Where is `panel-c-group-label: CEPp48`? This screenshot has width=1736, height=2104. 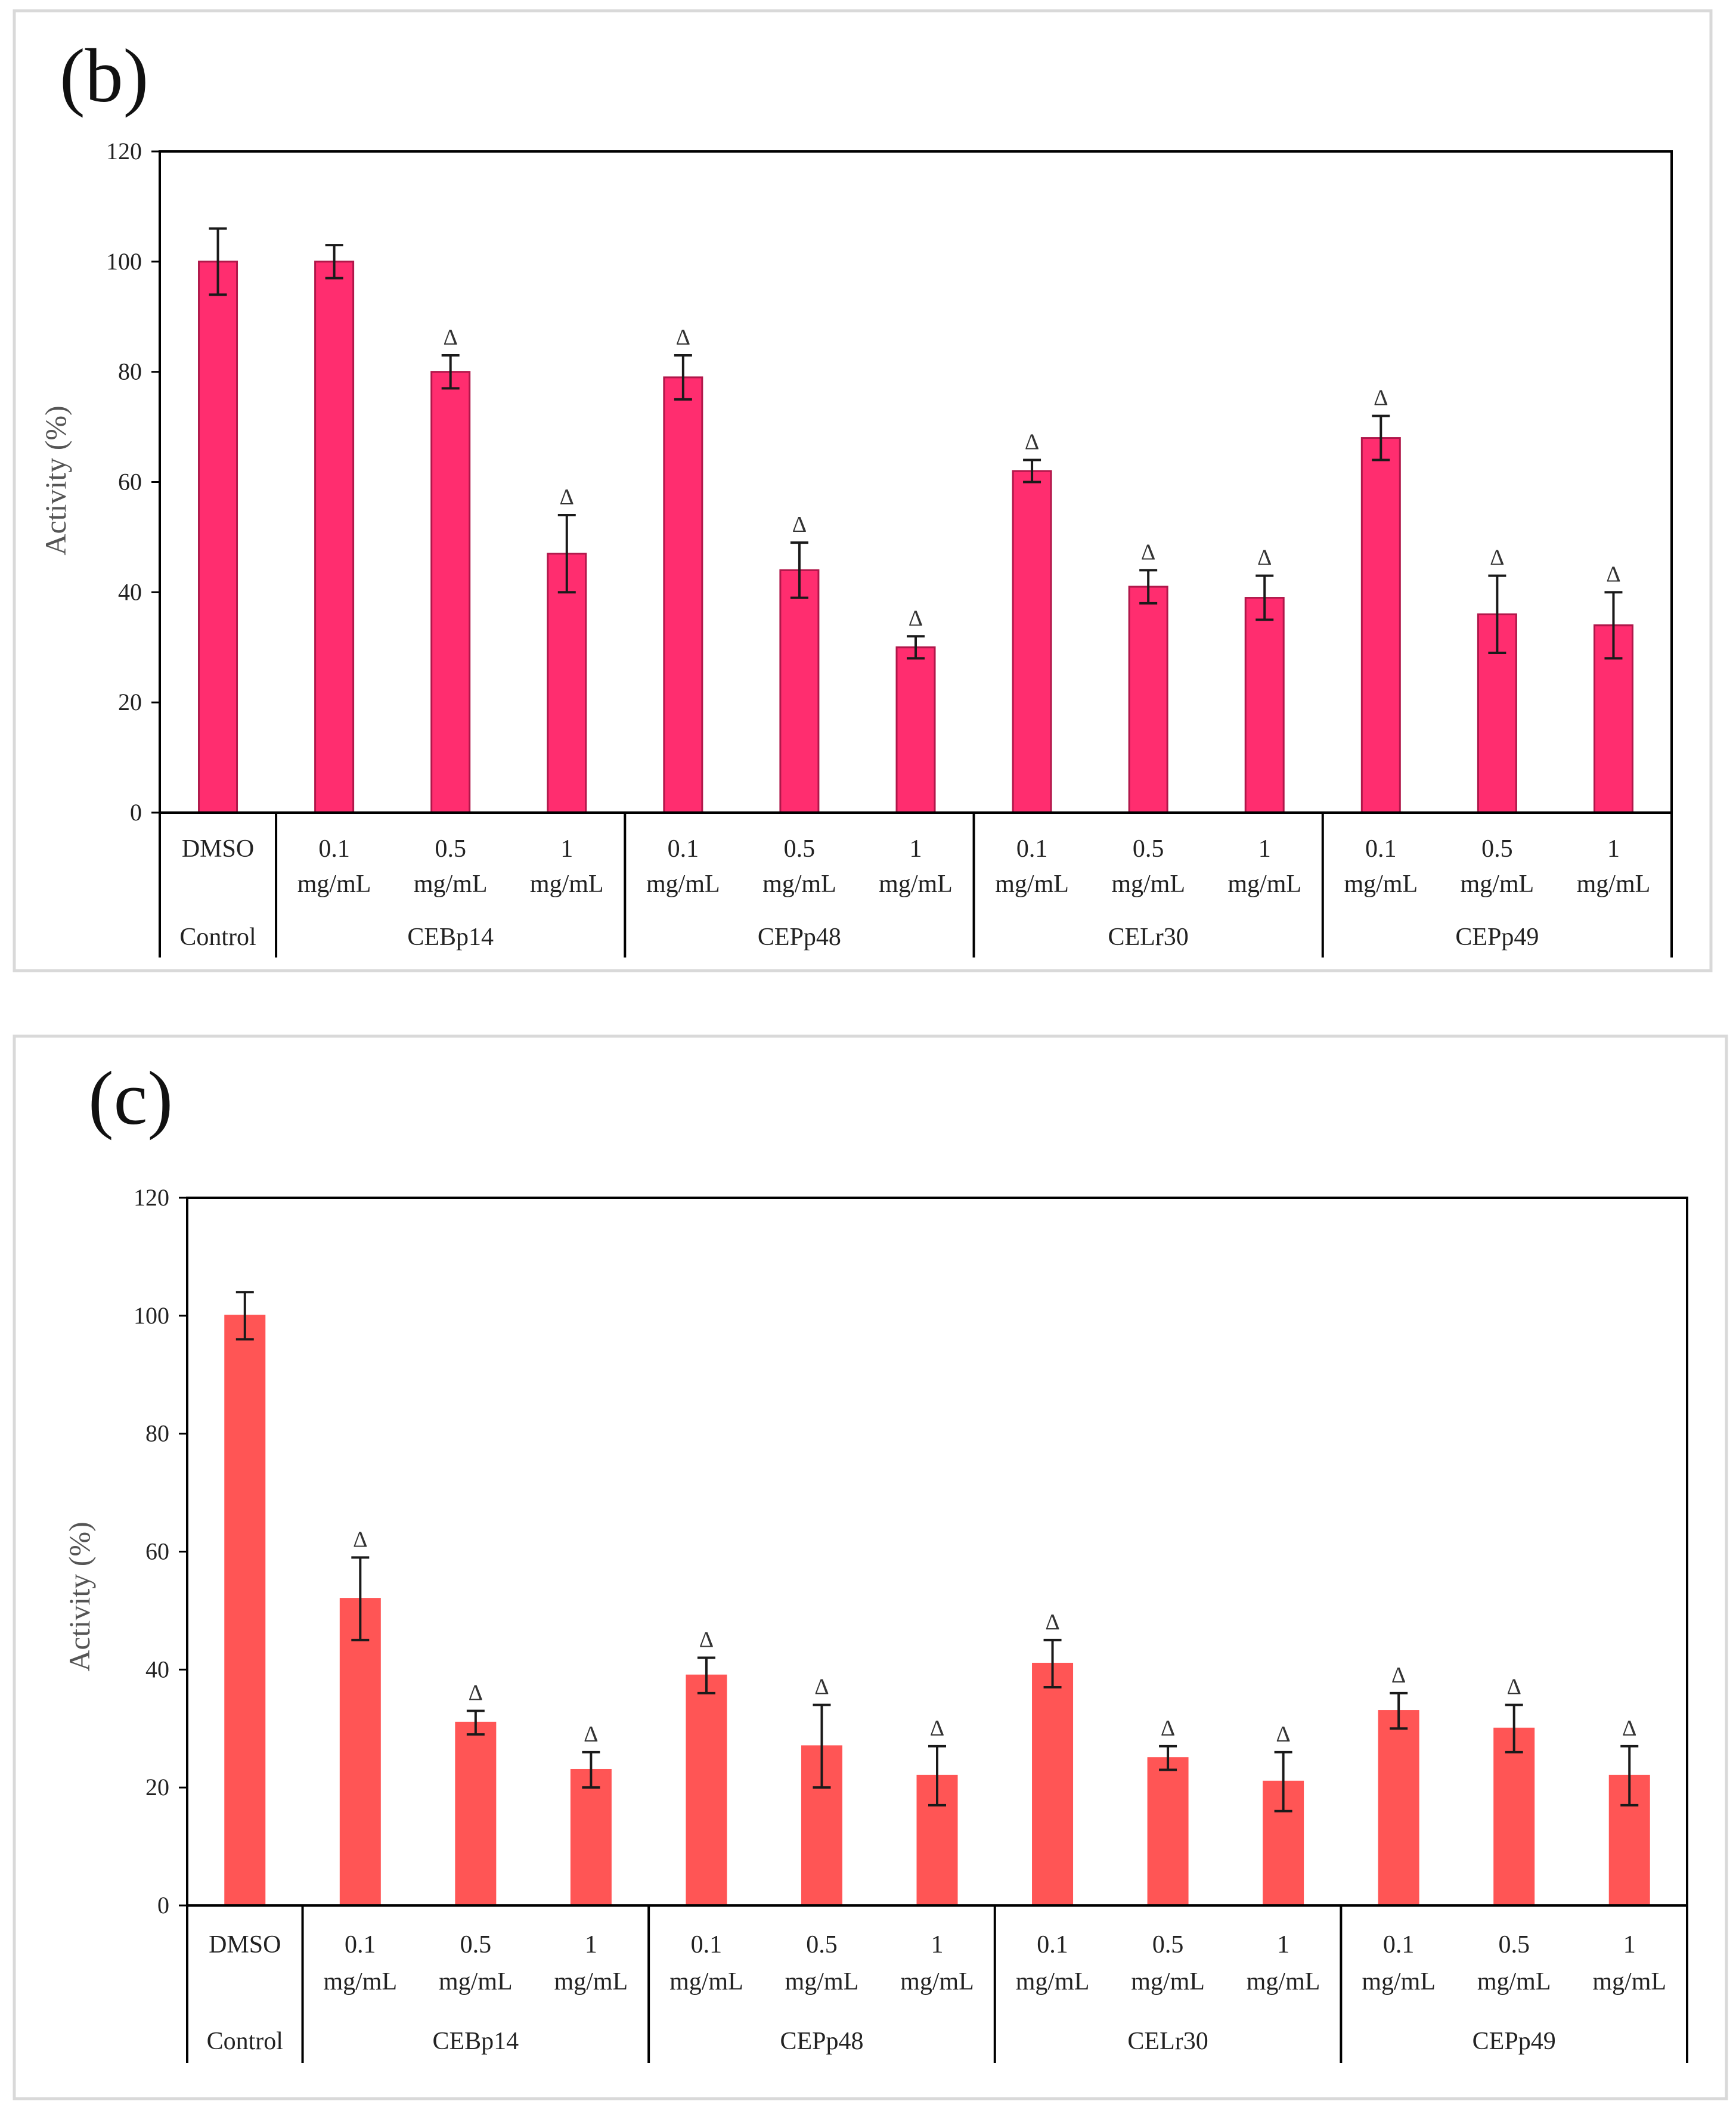 panel-c-group-label: CEPp48 is located at coordinates (821, 2041).